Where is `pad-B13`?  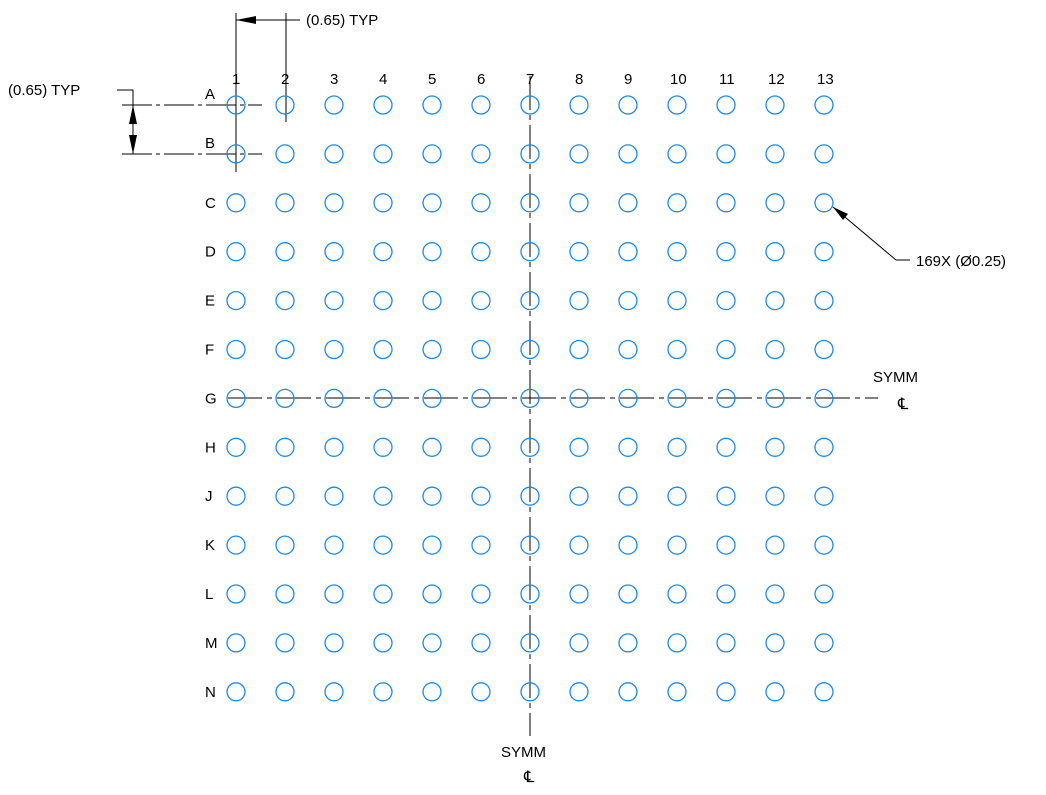 pad-B13 is located at coordinates (824, 154).